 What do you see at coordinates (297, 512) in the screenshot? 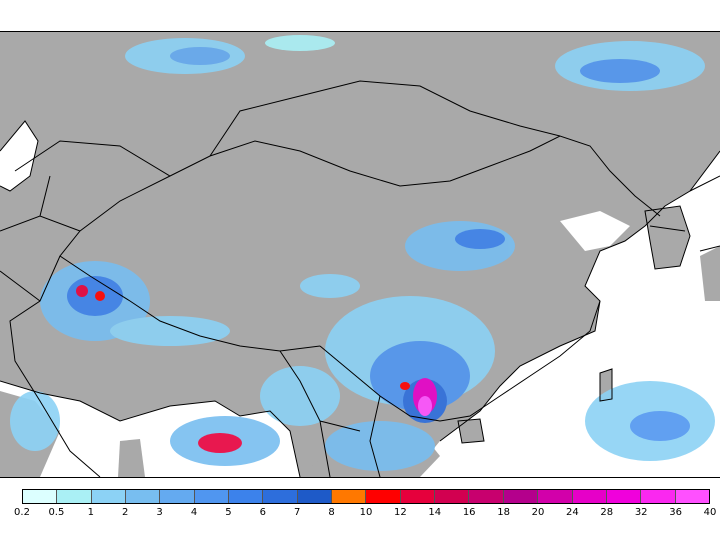
I see `legend-tick-label: 7` at bounding box center [297, 512].